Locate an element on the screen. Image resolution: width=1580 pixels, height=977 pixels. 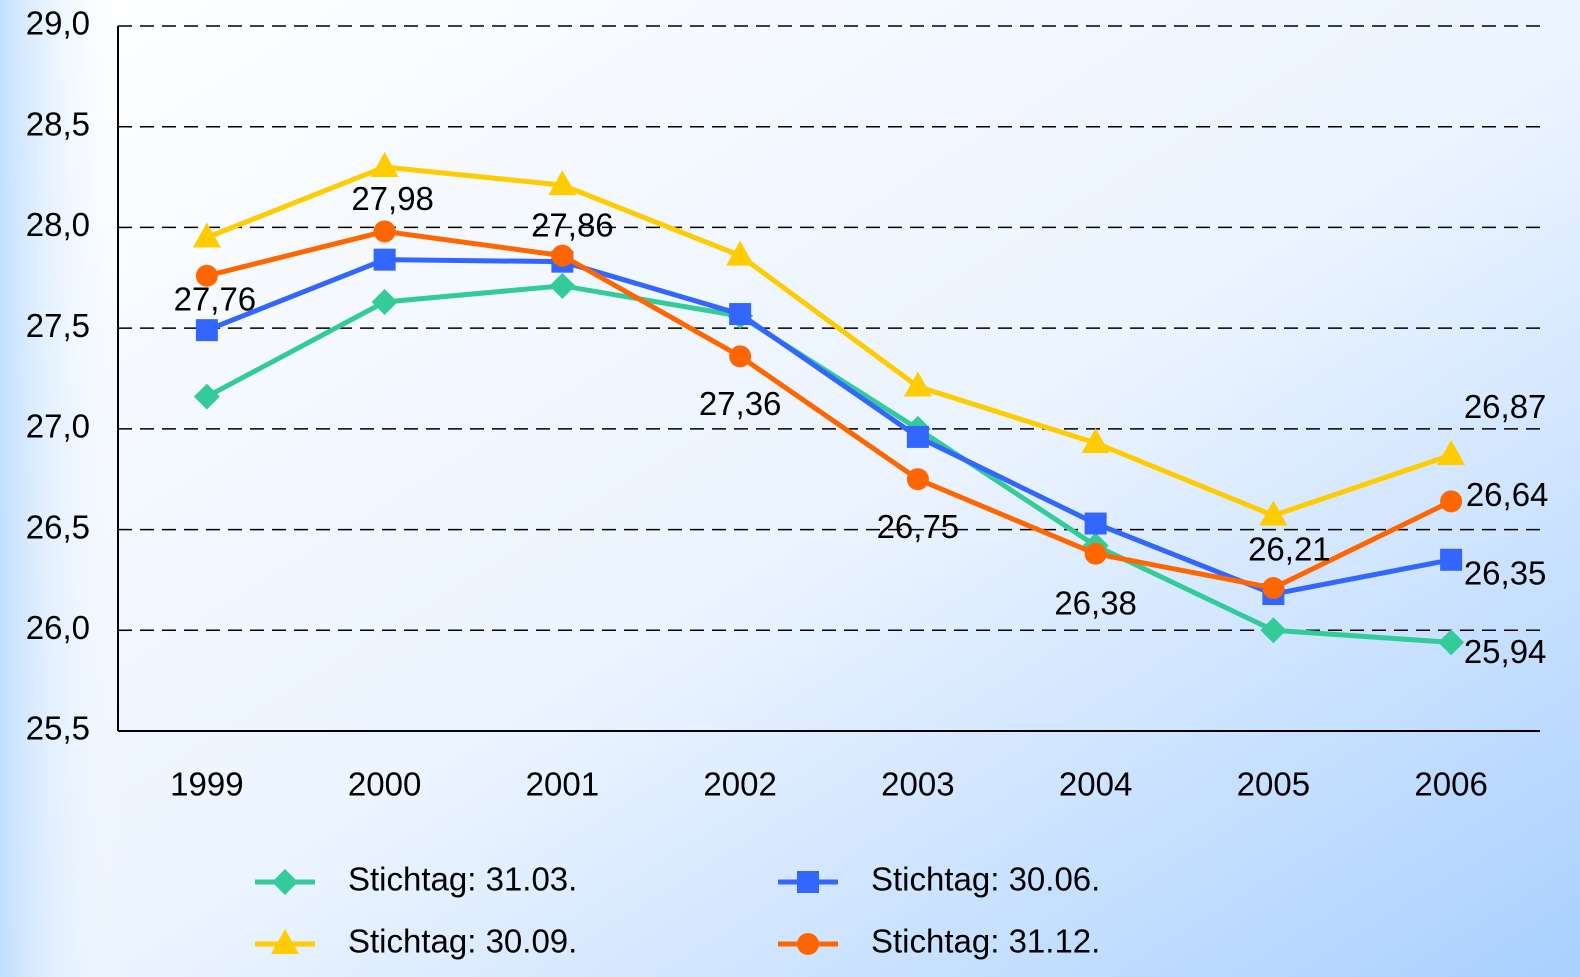
y-tick-label: 26,5 is located at coordinates (58, 526).